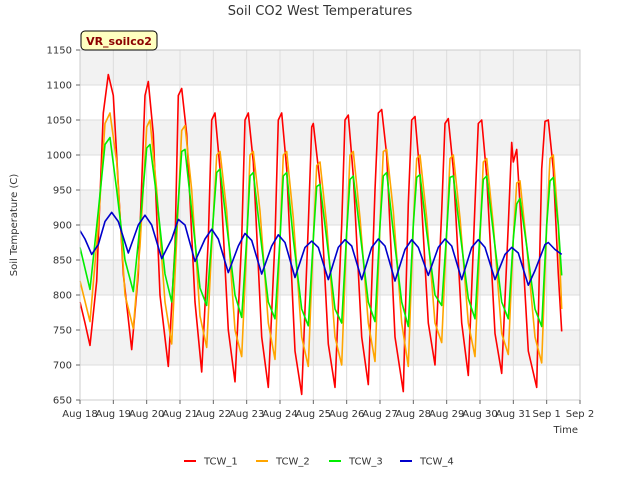 This screenshot has height=480, width=640. What do you see at coordinates (319, 462) in the screenshot?
I see `legend: TCW_1 TCW_2 TCW_3 TCW_4` at bounding box center [319, 462].